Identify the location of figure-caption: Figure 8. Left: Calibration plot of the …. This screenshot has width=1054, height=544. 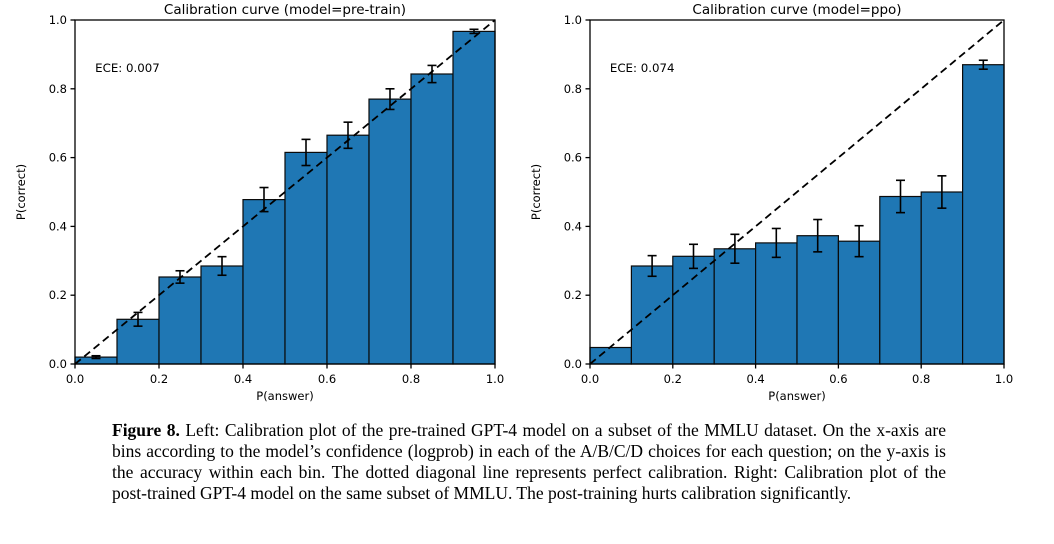
(529, 462).